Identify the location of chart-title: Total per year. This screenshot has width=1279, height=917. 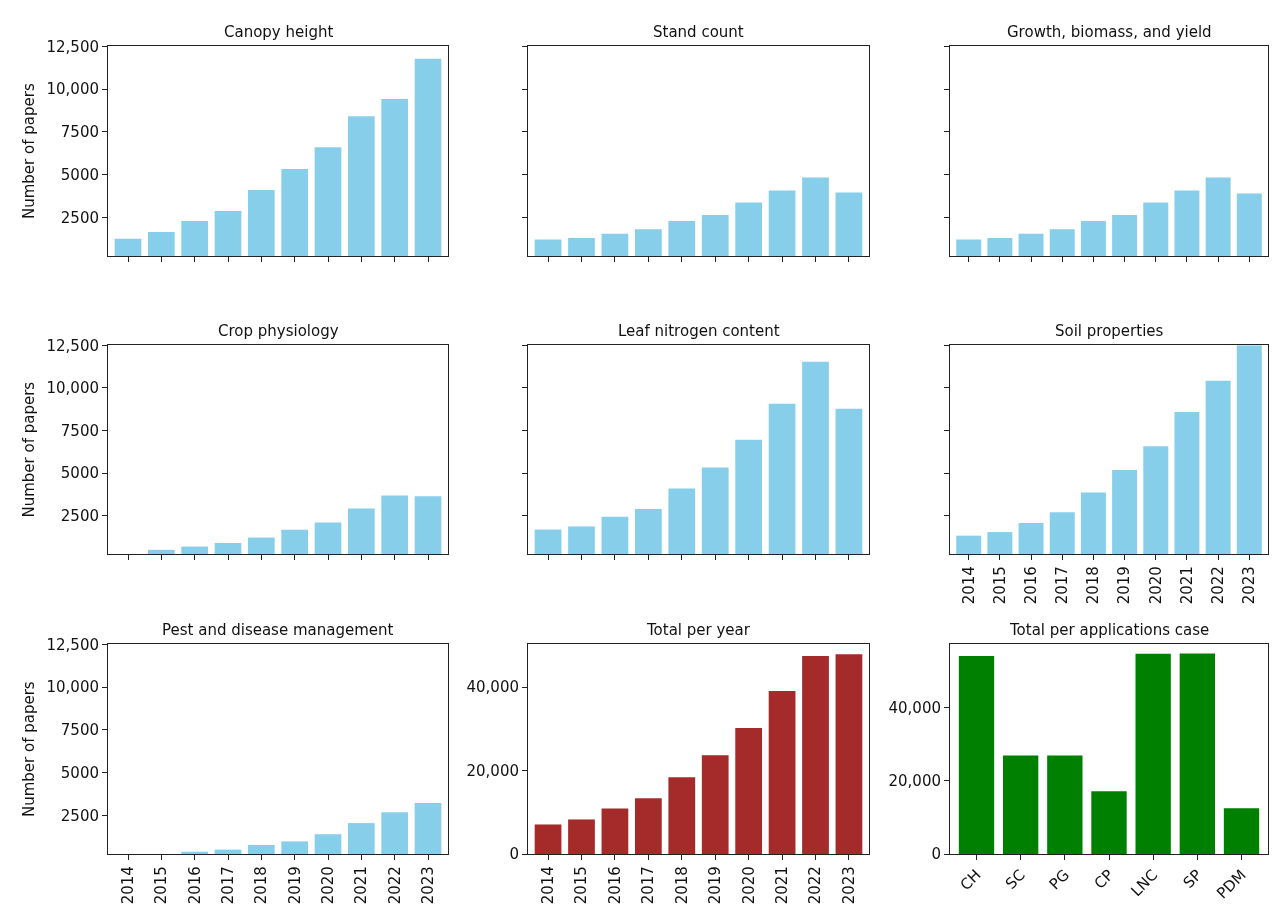
(698, 630).